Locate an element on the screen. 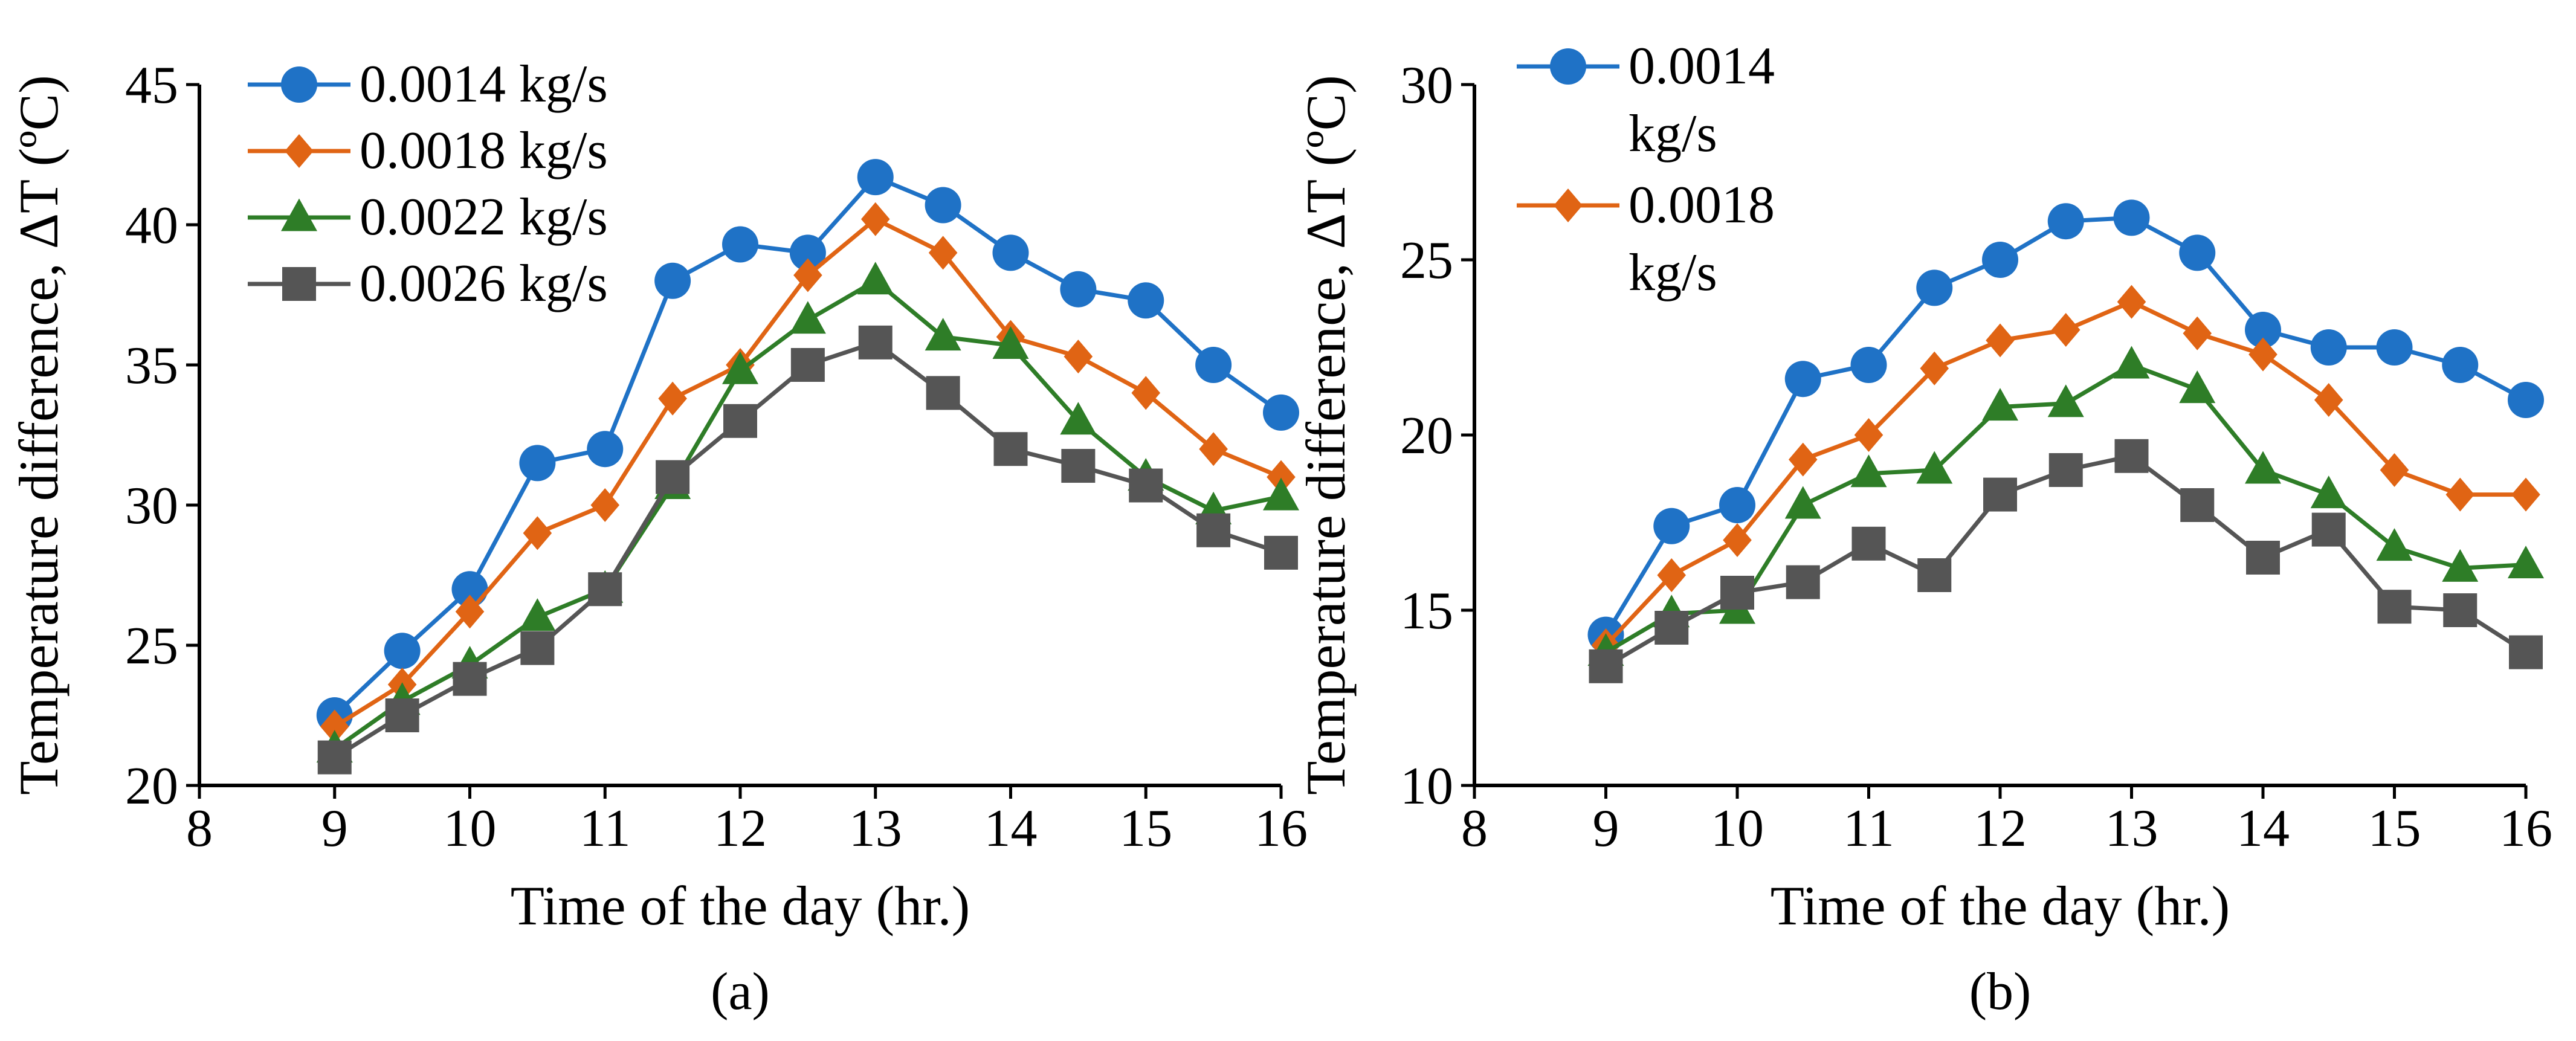  y-tick-label: 15 is located at coordinates (1427, 611).